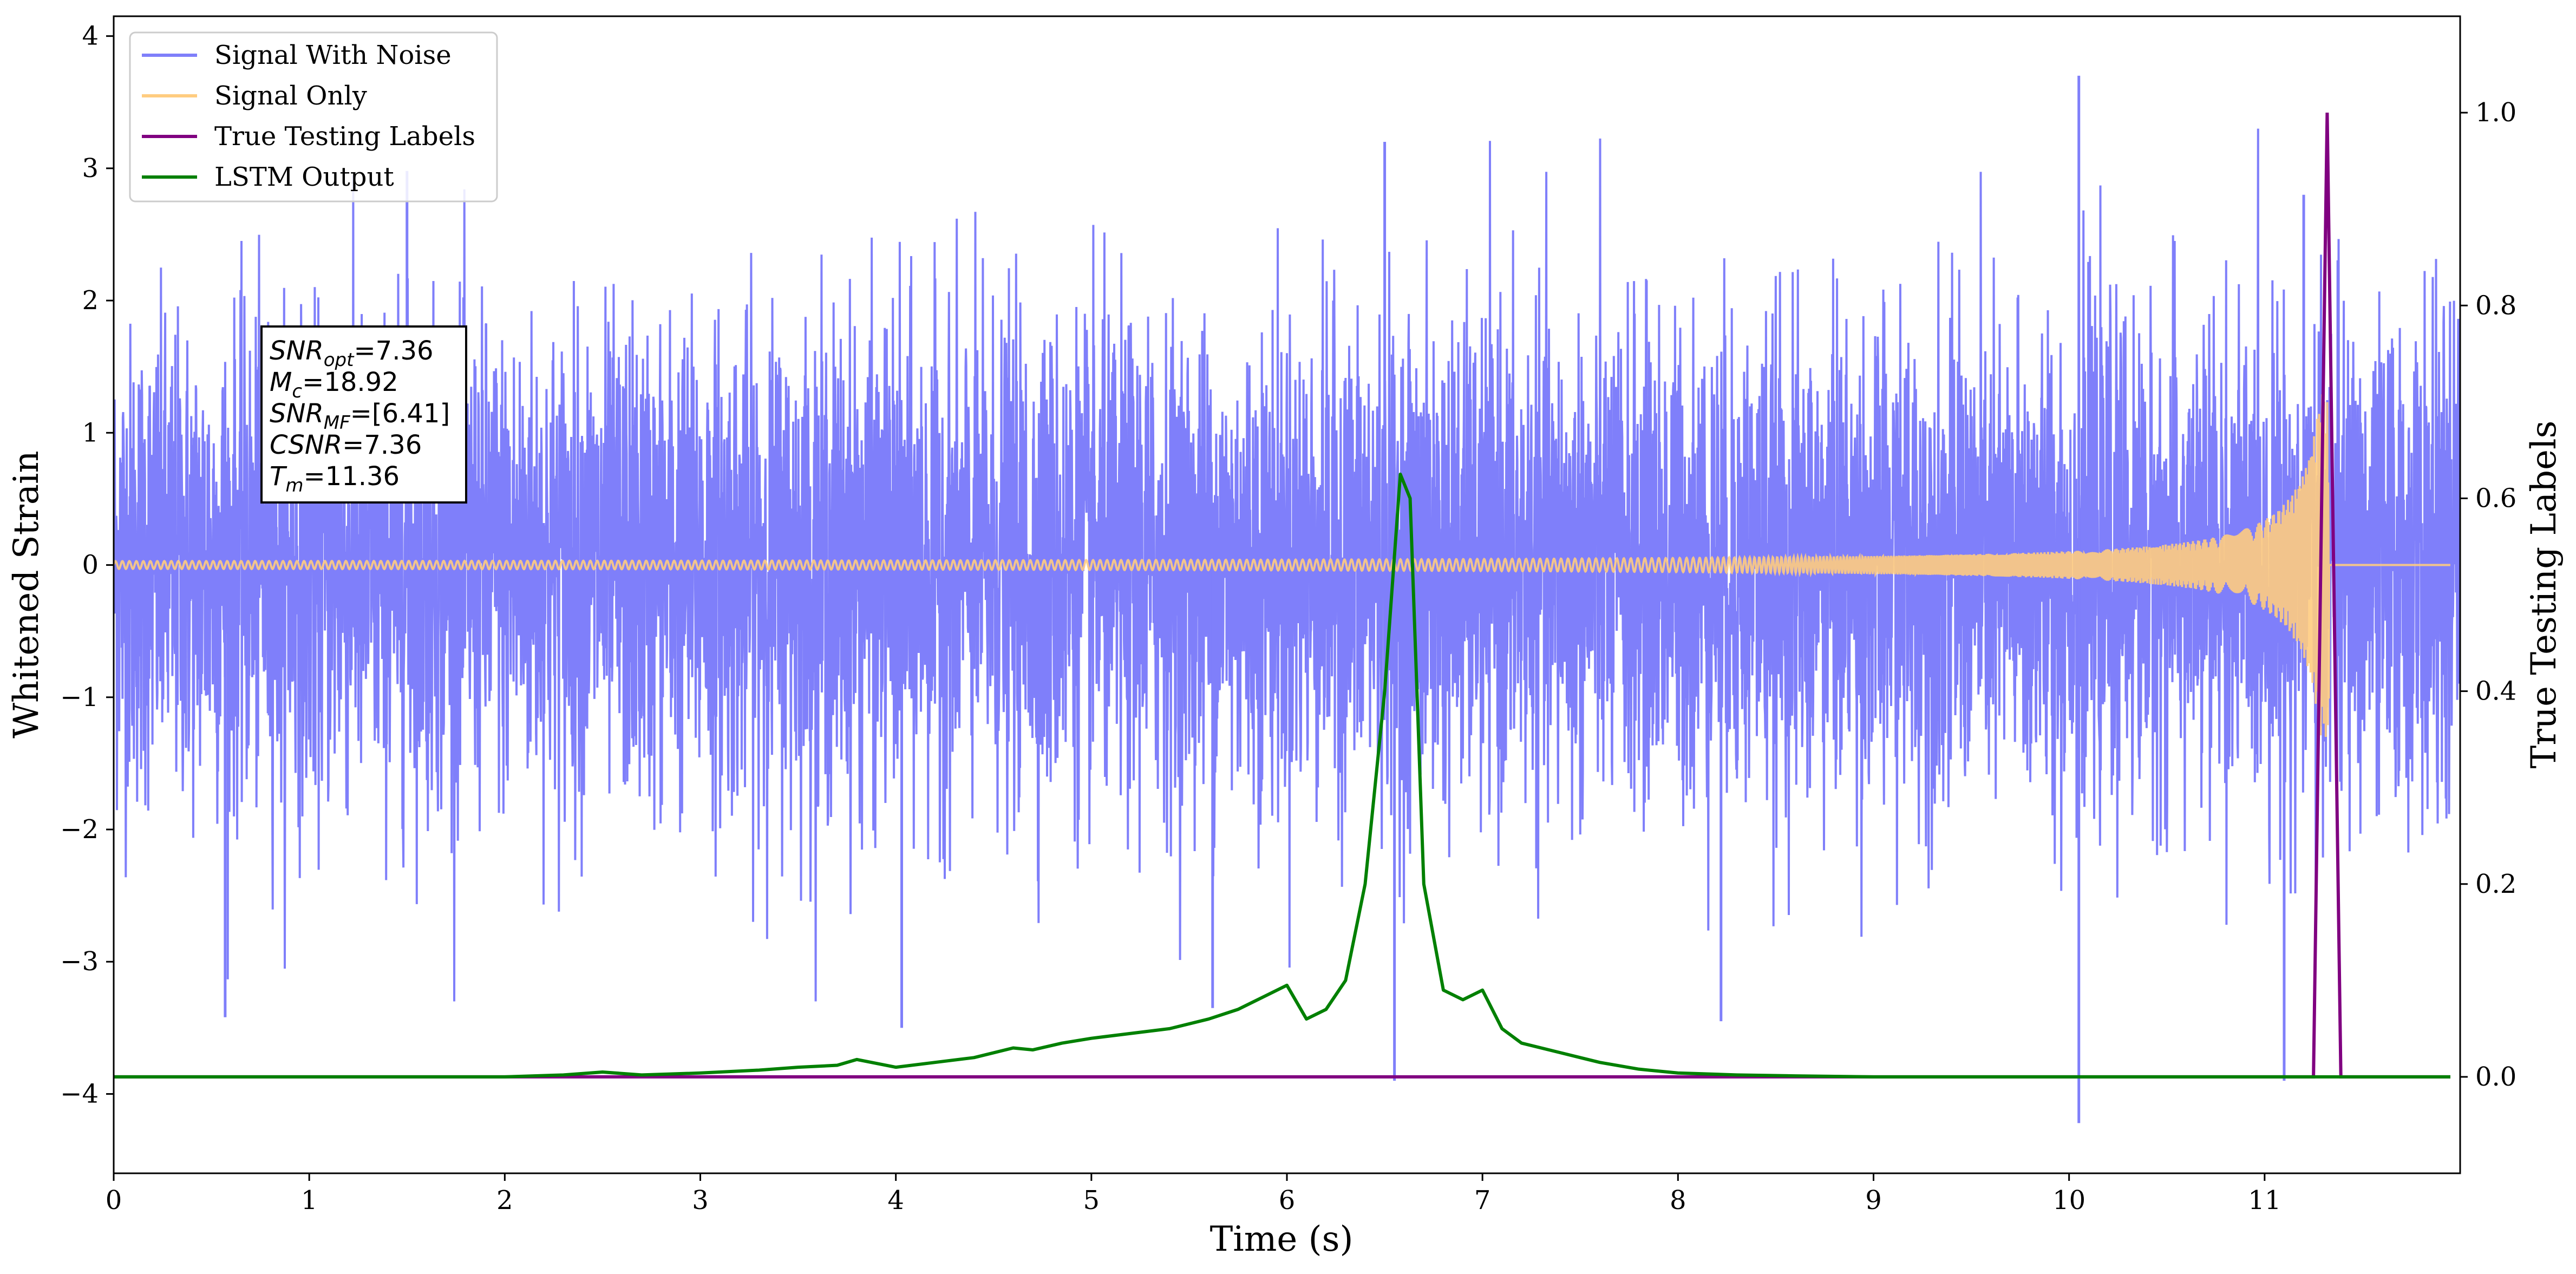 This screenshot has height=1274, width=2576. I want to click on y-tick-label: 1, so click(90, 432).